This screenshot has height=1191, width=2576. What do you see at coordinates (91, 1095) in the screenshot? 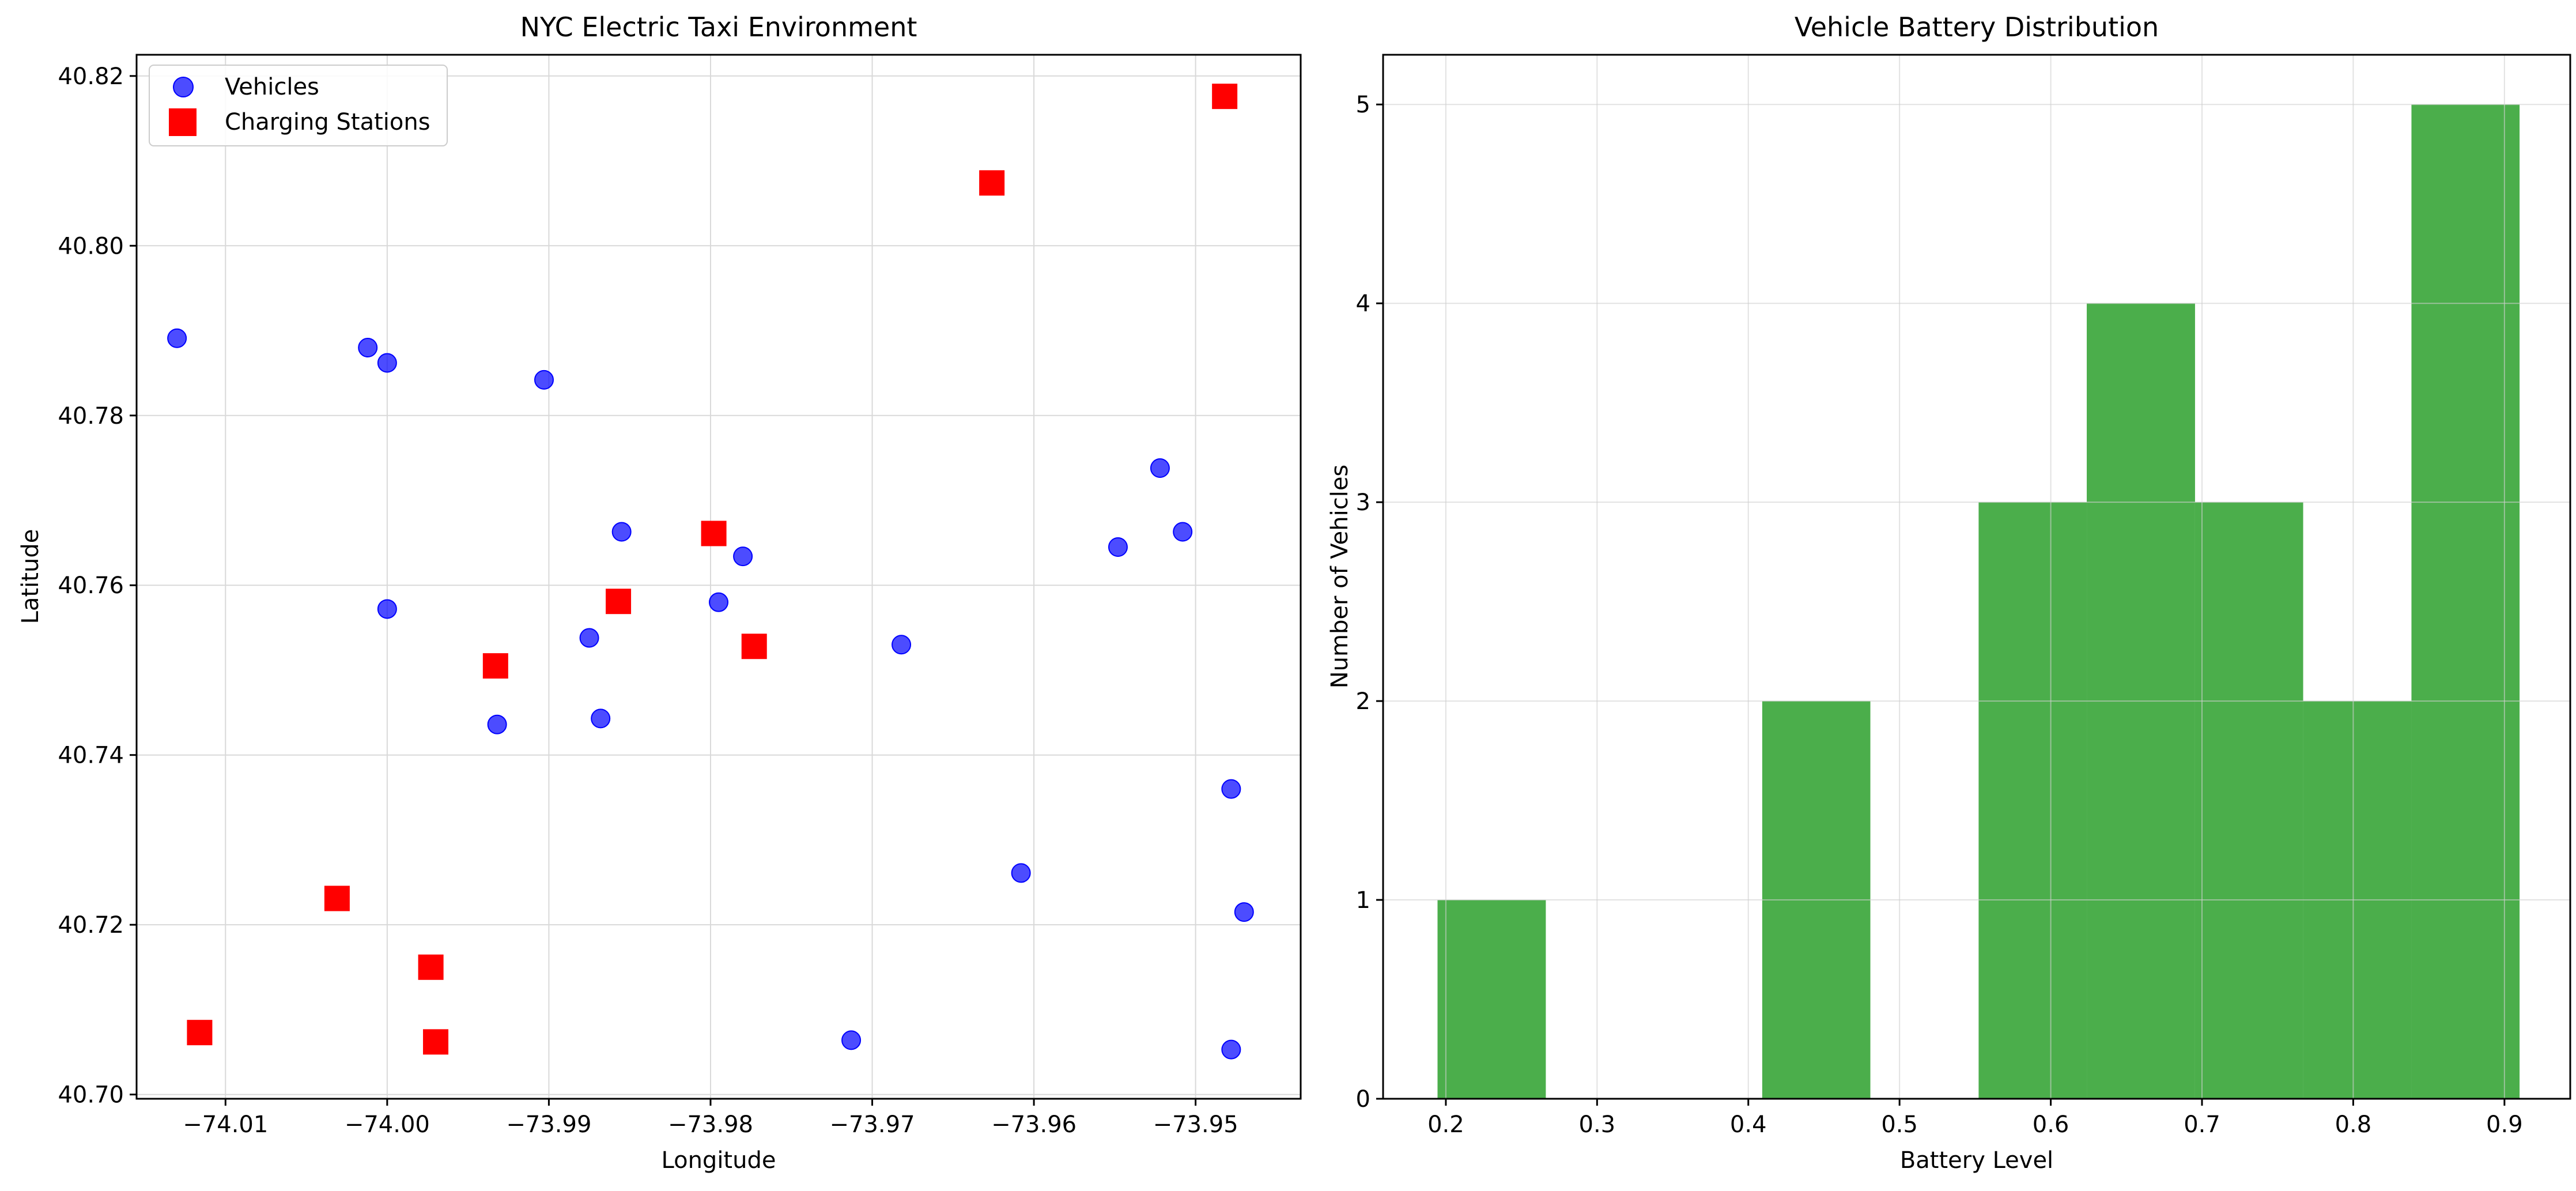
I see `scatter-y-tick-label: 40.70` at bounding box center [91, 1095].